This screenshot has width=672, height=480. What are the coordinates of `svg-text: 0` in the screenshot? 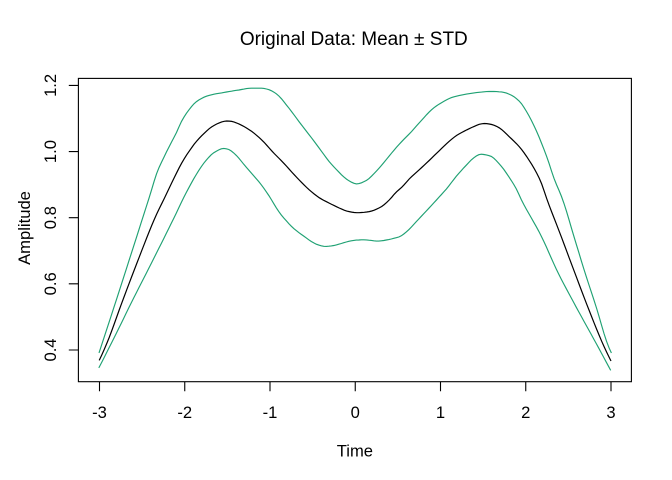 It's located at (355, 412).